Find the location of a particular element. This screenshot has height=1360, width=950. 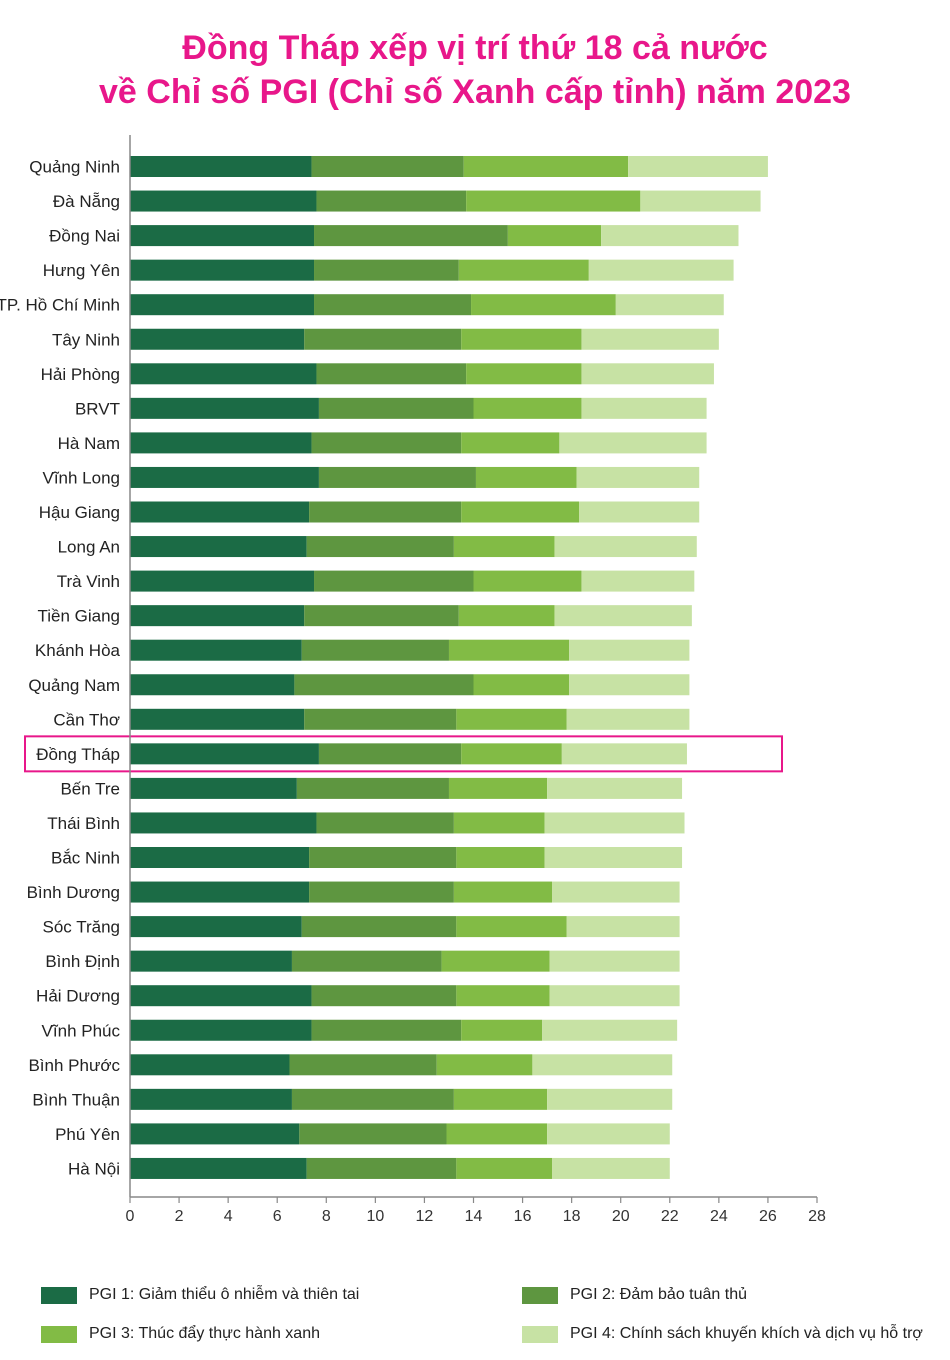

x-tick-label: 28 is located at coordinates (817, 1216).